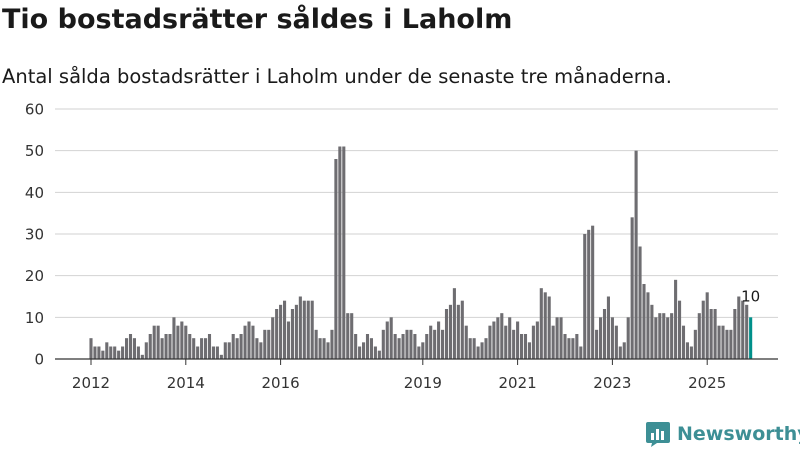 This screenshot has height=450, width=800. What do you see at coordinates (281, 383) in the screenshot?
I see `x-tick-label: 2016` at bounding box center [281, 383].